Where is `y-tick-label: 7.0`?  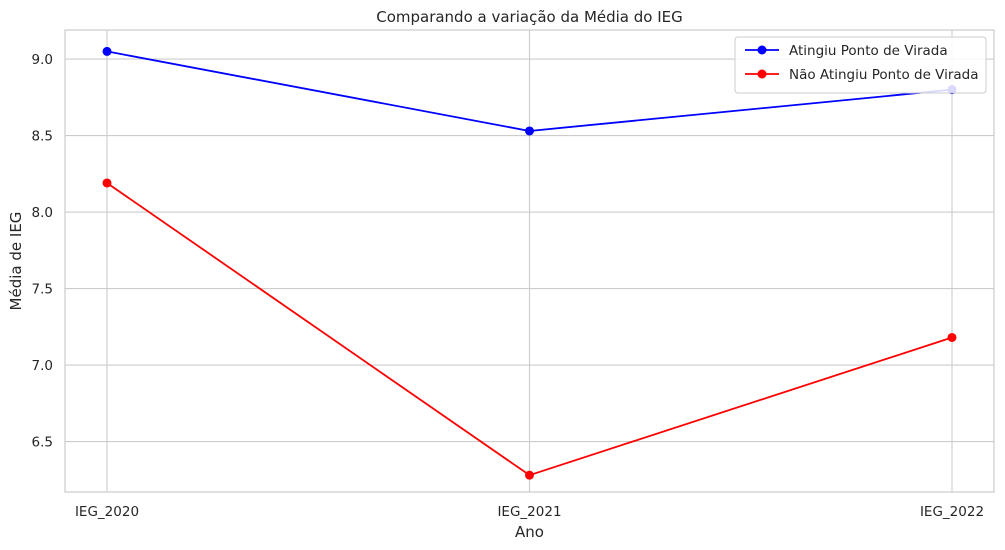
y-tick-label: 7.0 is located at coordinates (42, 366).